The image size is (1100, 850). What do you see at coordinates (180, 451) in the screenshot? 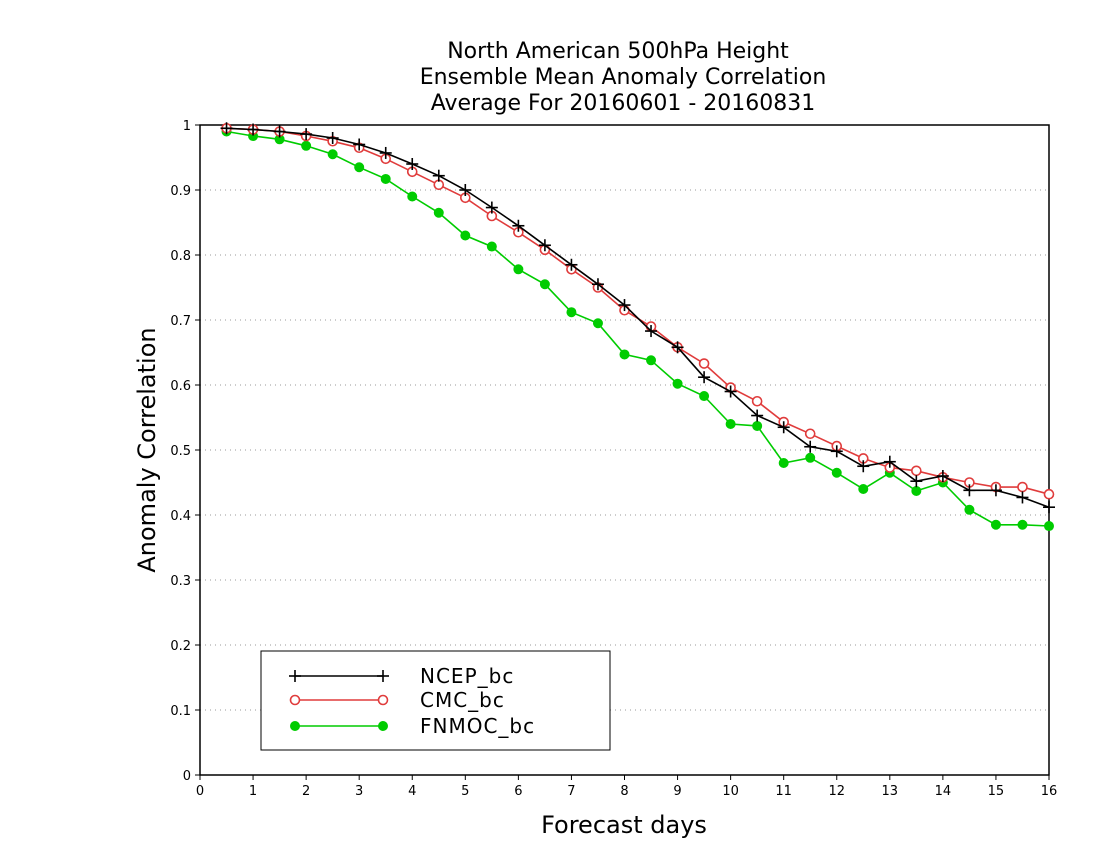
I see `y-tick-label: 0.5` at bounding box center [180, 451].